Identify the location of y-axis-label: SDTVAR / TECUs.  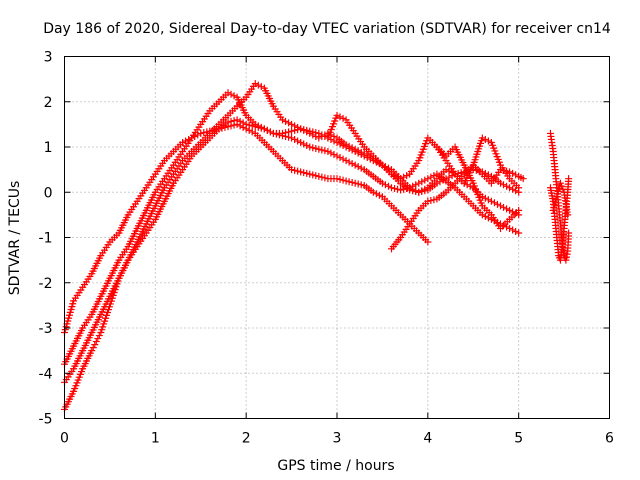
(15, 238).